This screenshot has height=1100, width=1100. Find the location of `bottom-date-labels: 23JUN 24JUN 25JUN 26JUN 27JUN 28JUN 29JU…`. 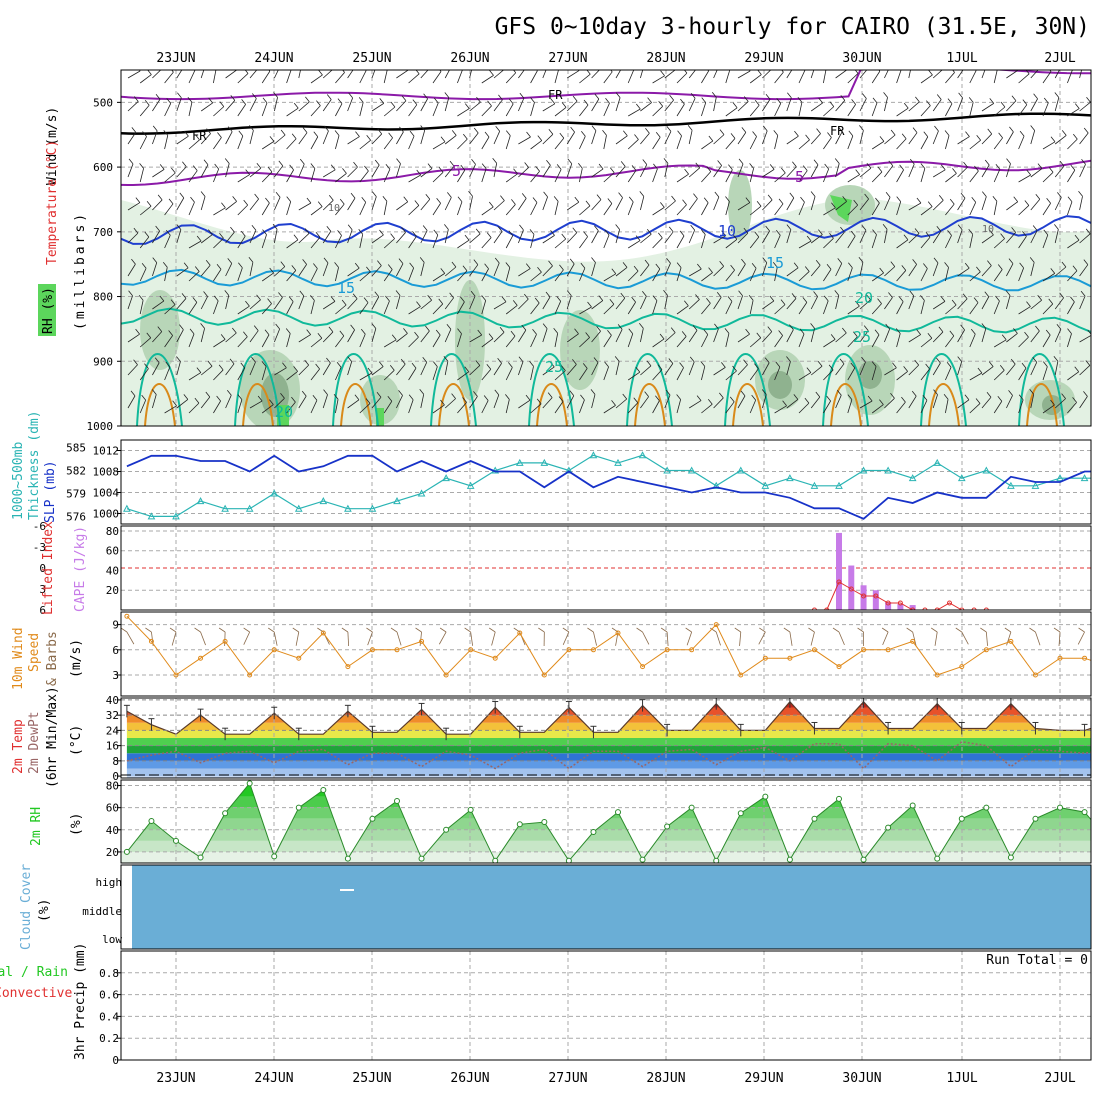

bottom-date-labels: 23JUN 24JUN 25JUN 26JUN 27JUN 28JUN 29JU… is located at coordinates (615, 1078).